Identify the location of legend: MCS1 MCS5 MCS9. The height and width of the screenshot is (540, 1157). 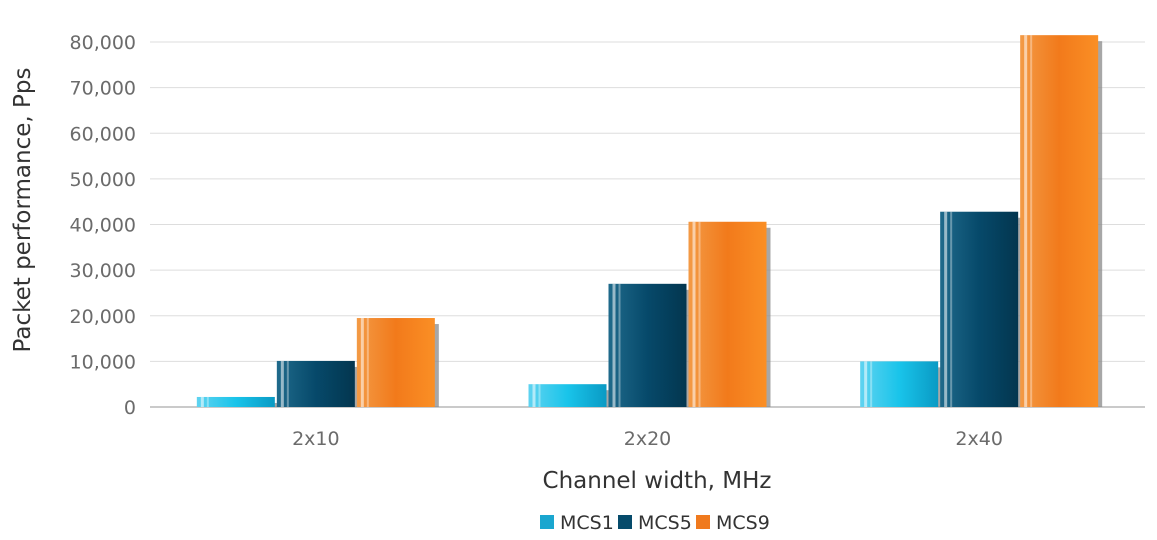
(655, 523).